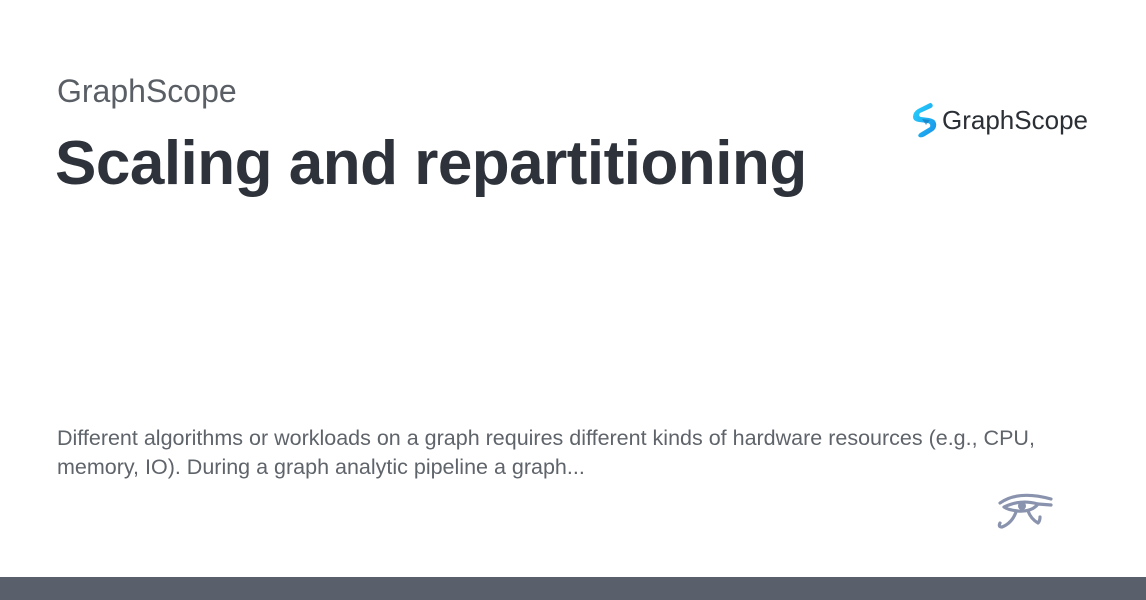 The width and height of the screenshot is (1146, 600). What do you see at coordinates (573, 588) in the screenshot?
I see `bottom-bar` at bounding box center [573, 588].